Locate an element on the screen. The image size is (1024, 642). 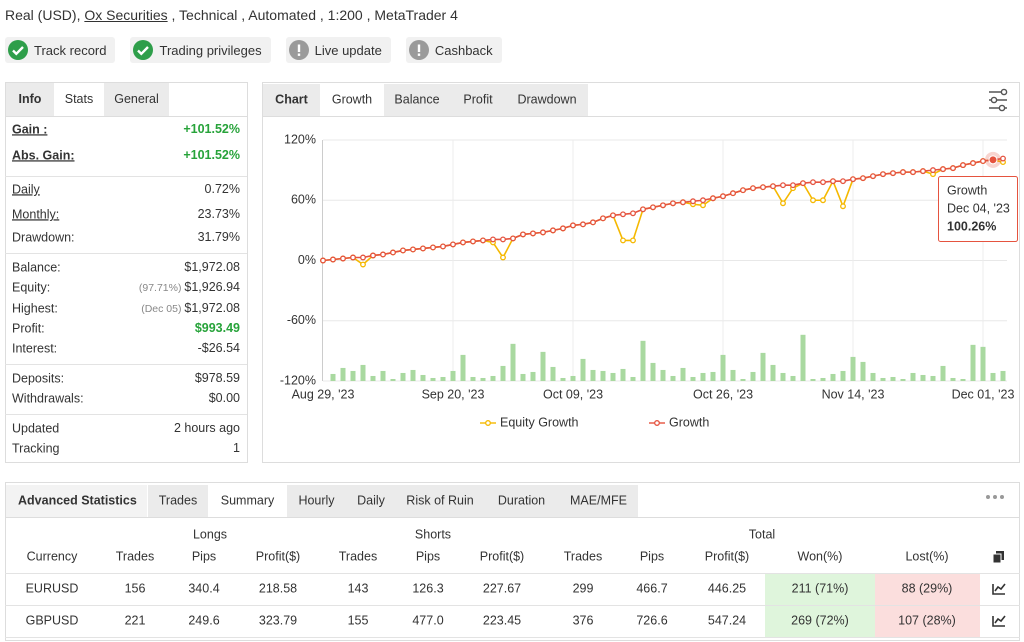
x-tick-label: Oct 09, '23 is located at coordinates (573, 394).